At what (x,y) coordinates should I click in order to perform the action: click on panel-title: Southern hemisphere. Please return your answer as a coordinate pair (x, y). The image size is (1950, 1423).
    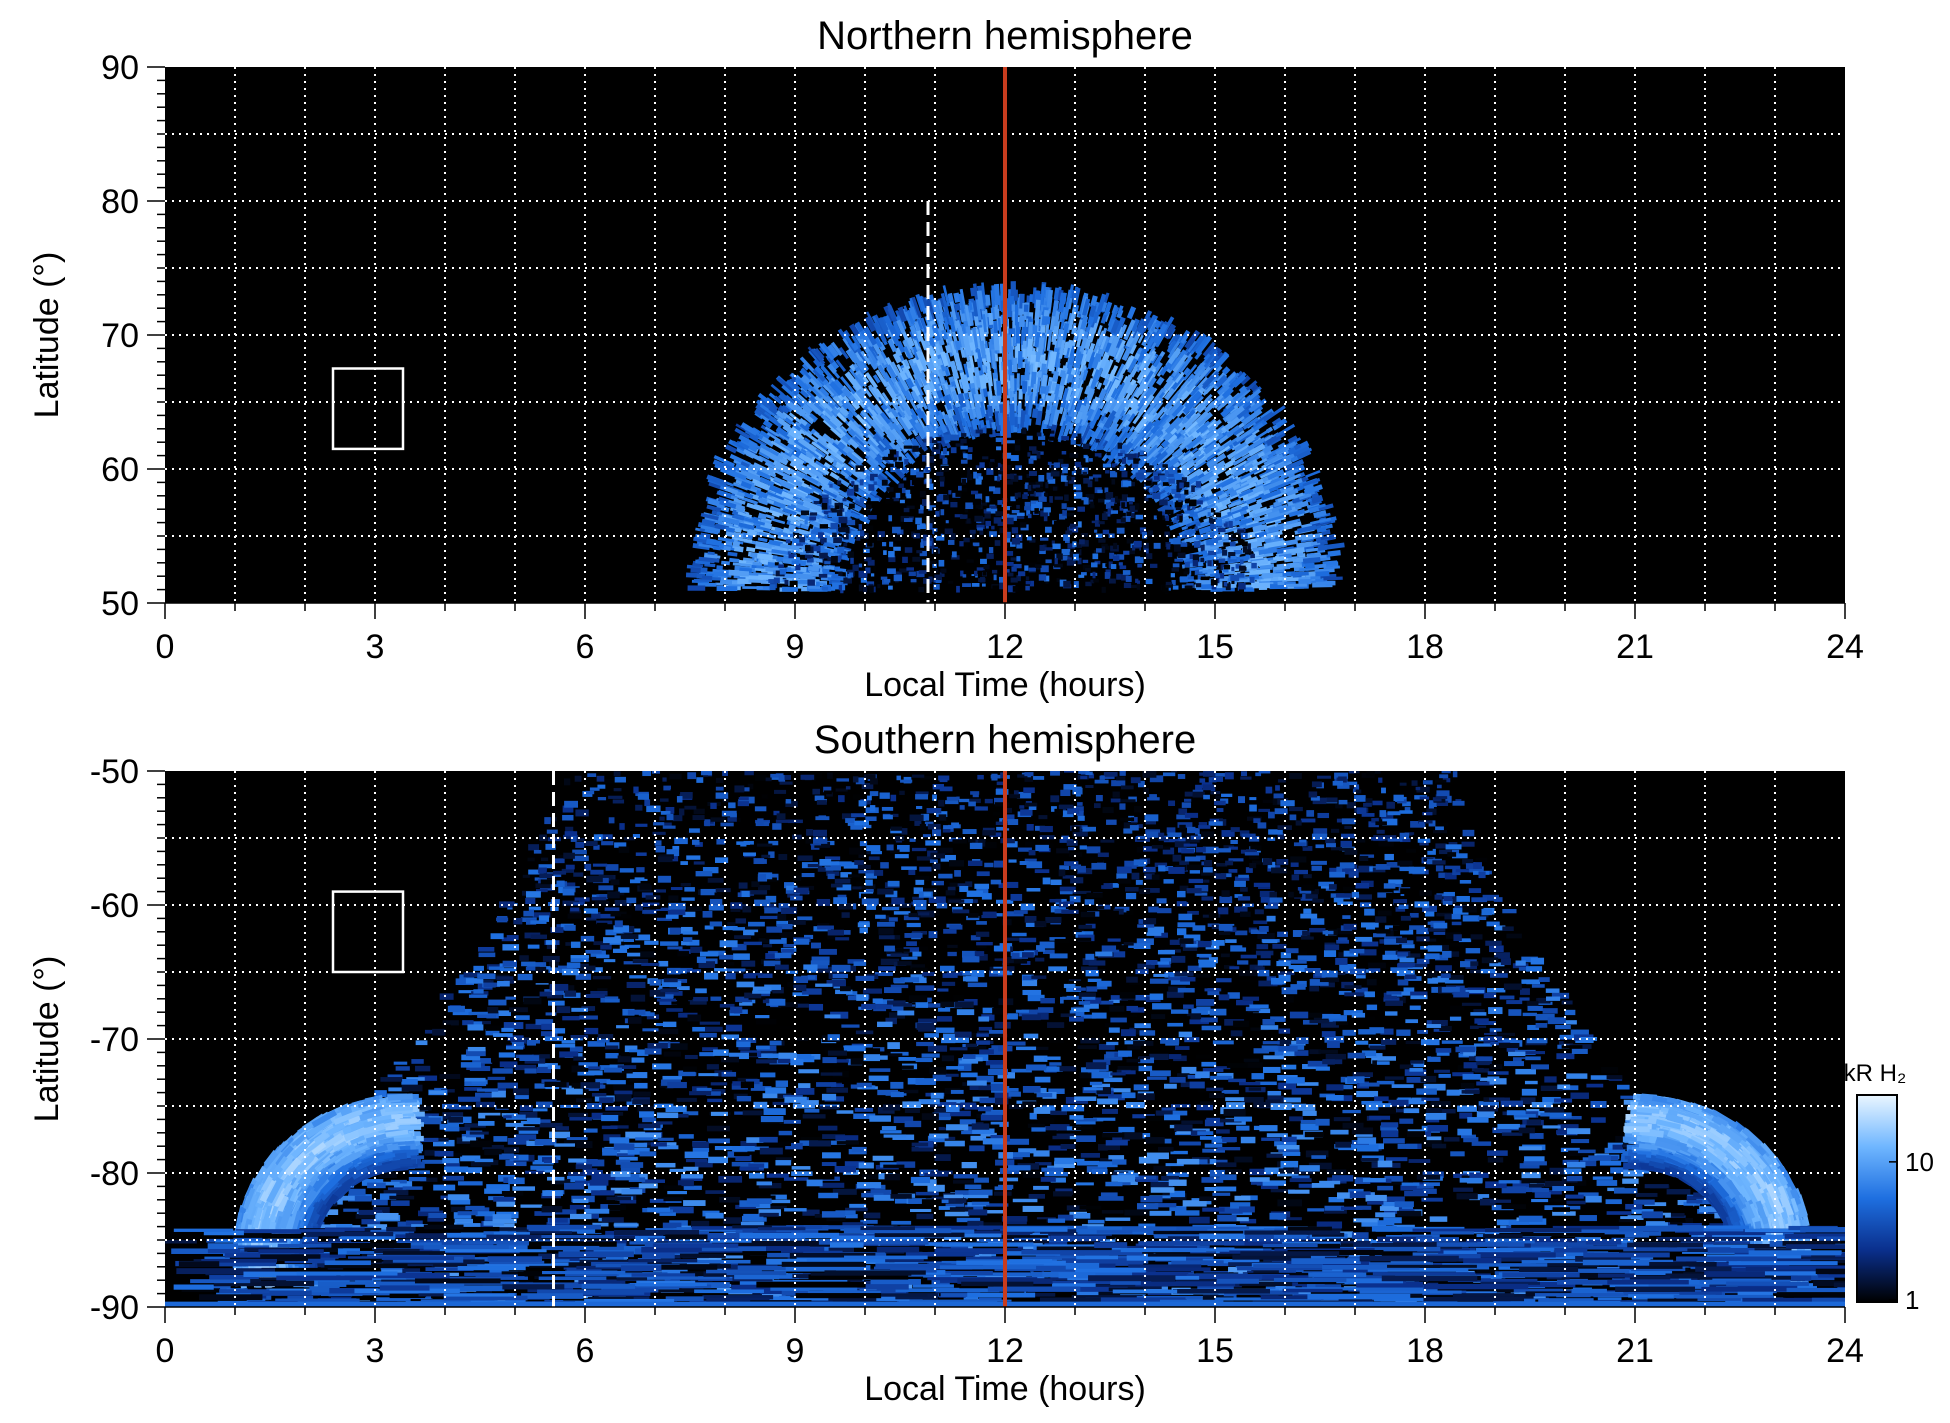
    Looking at the image, I should click on (1005, 740).